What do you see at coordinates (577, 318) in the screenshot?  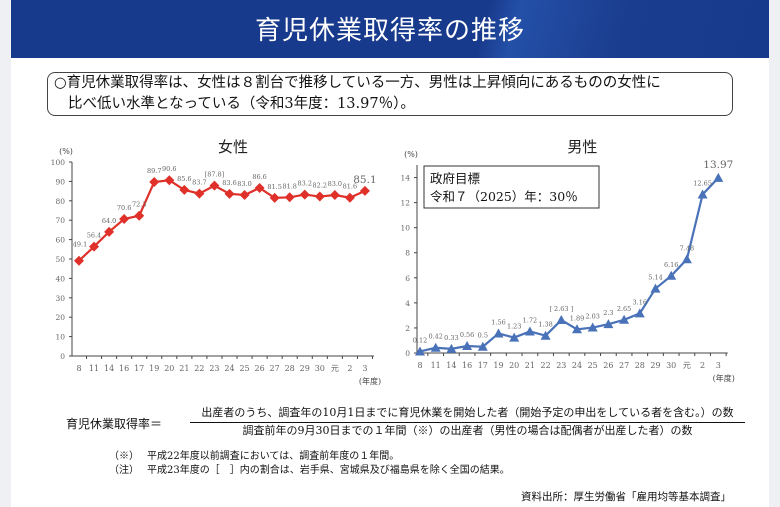 I see `data-label: 1.89` at bounding box center [577, 318].